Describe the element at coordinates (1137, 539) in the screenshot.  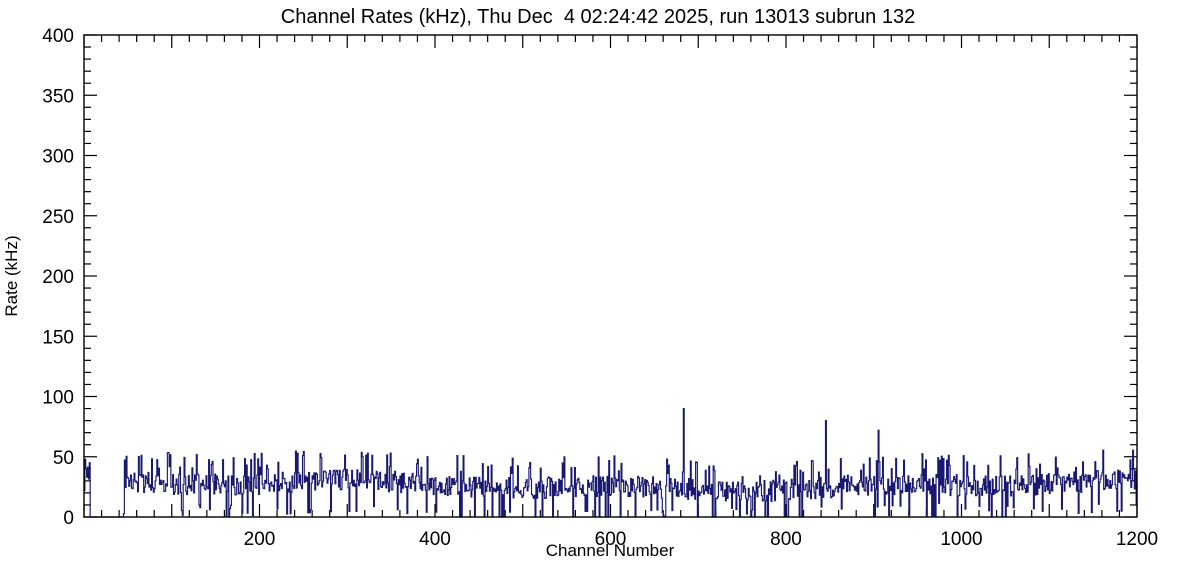
I see `x-tick-label: 1200` at that location.